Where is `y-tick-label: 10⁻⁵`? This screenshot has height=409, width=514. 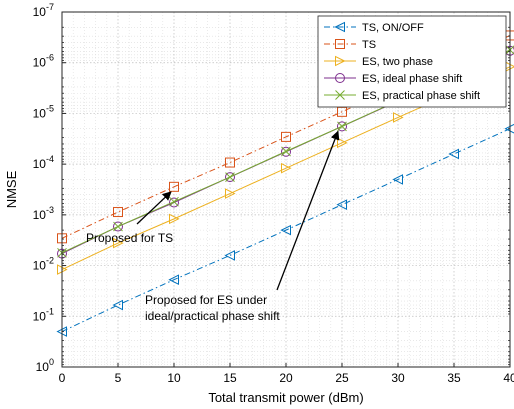
y-tick-label: 10⁻⁵ is located at coordinates (43, 111).